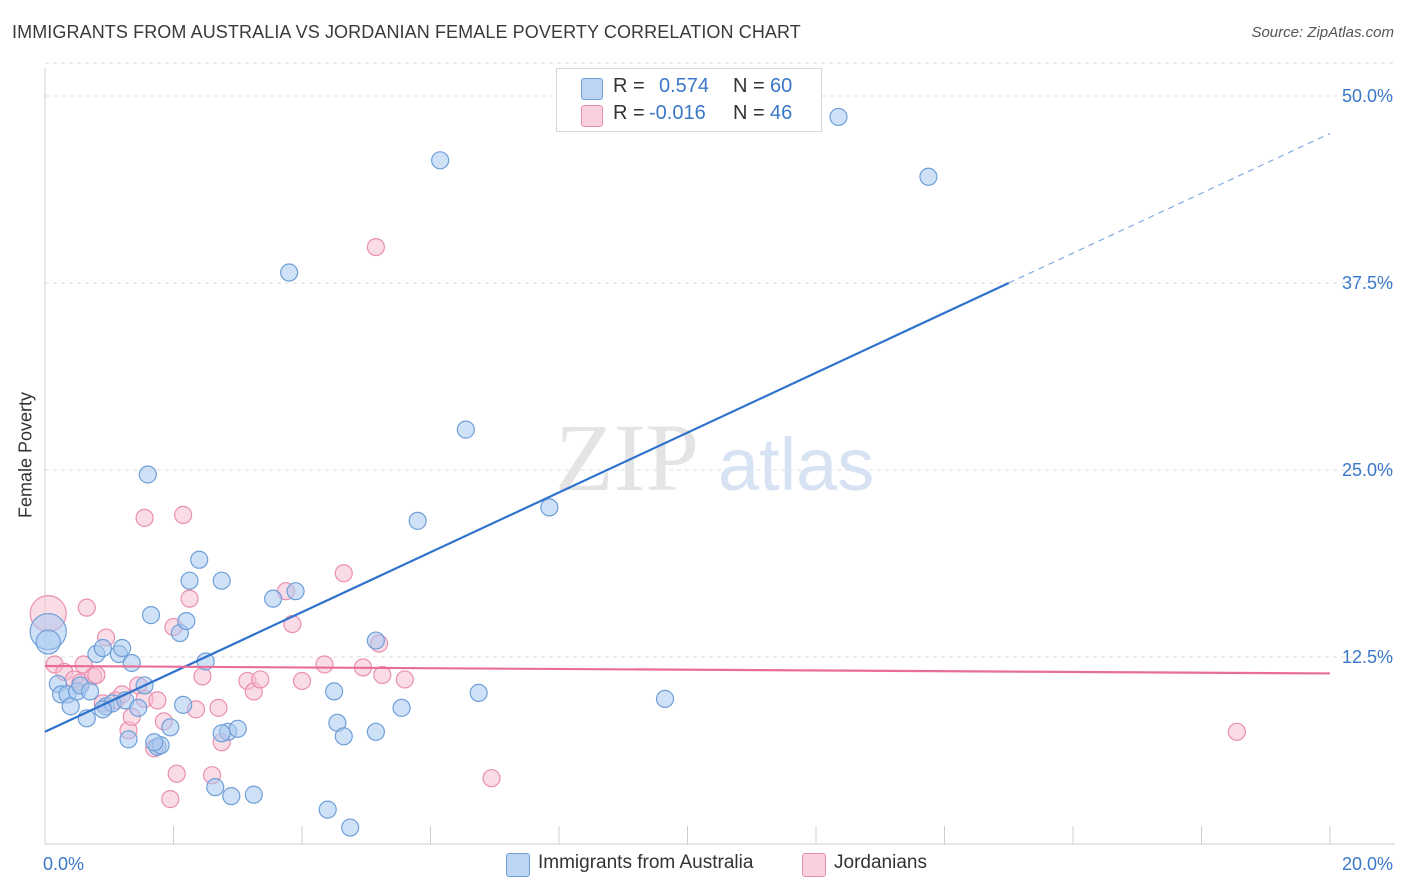  Describe the element at coordinates (646, 862) in the screenshot. I see `legend-label: Immigrants from Australia` at that location.